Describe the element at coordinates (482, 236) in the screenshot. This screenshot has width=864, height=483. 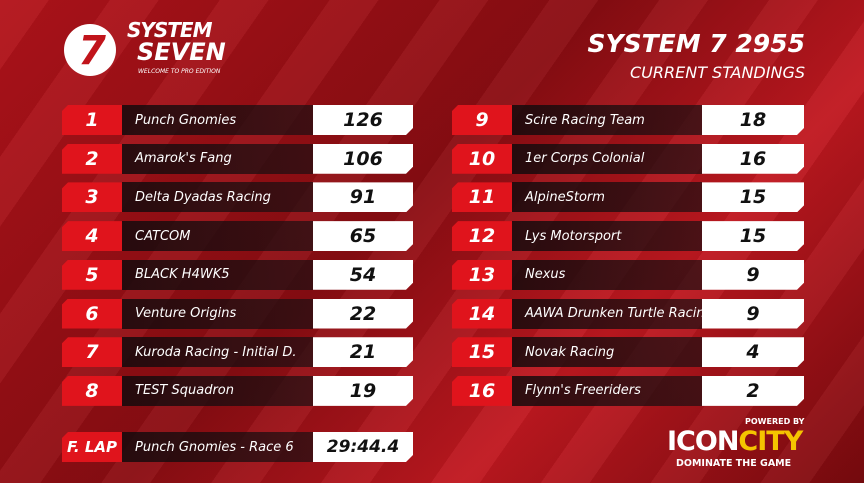
I see `position: 12` at that location.